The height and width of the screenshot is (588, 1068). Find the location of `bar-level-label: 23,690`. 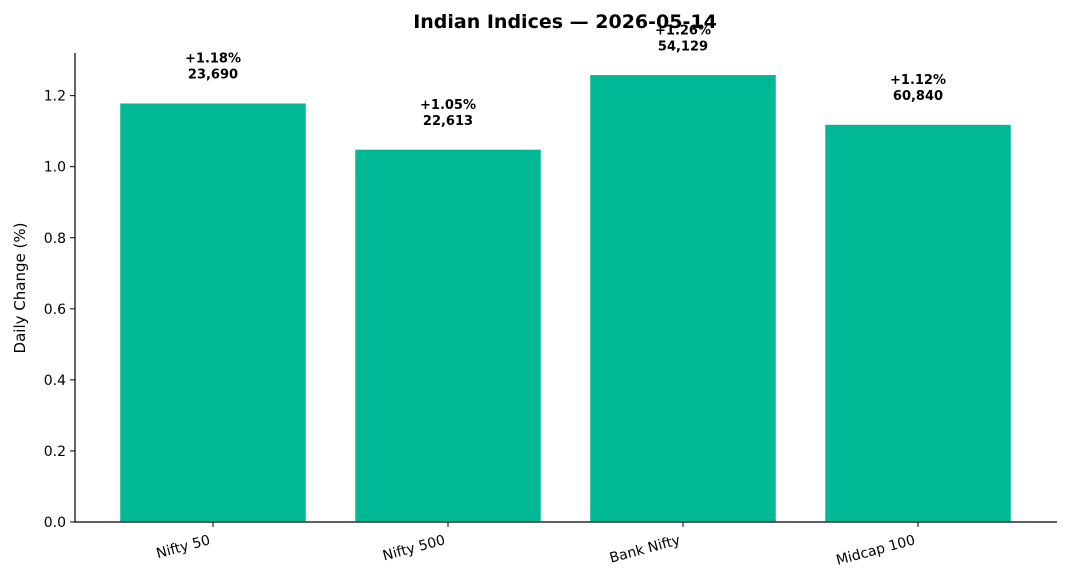

bar-level-label: 23,690 is located at coordinates (213, 75).